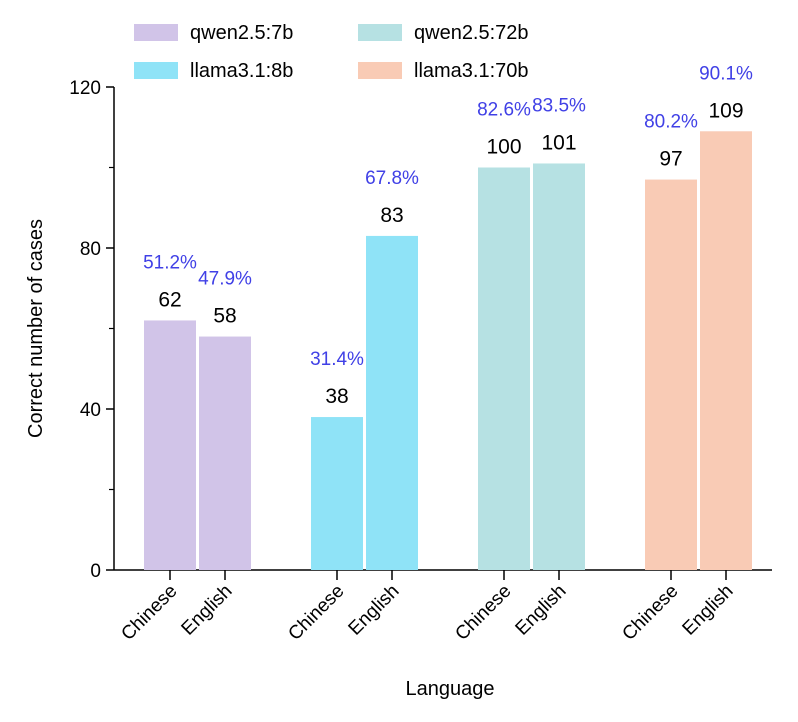 The image size is (798, 722). I want to click on x-tick-label-llama3-1-70b-chinese: Chinese, so click(650, 613).